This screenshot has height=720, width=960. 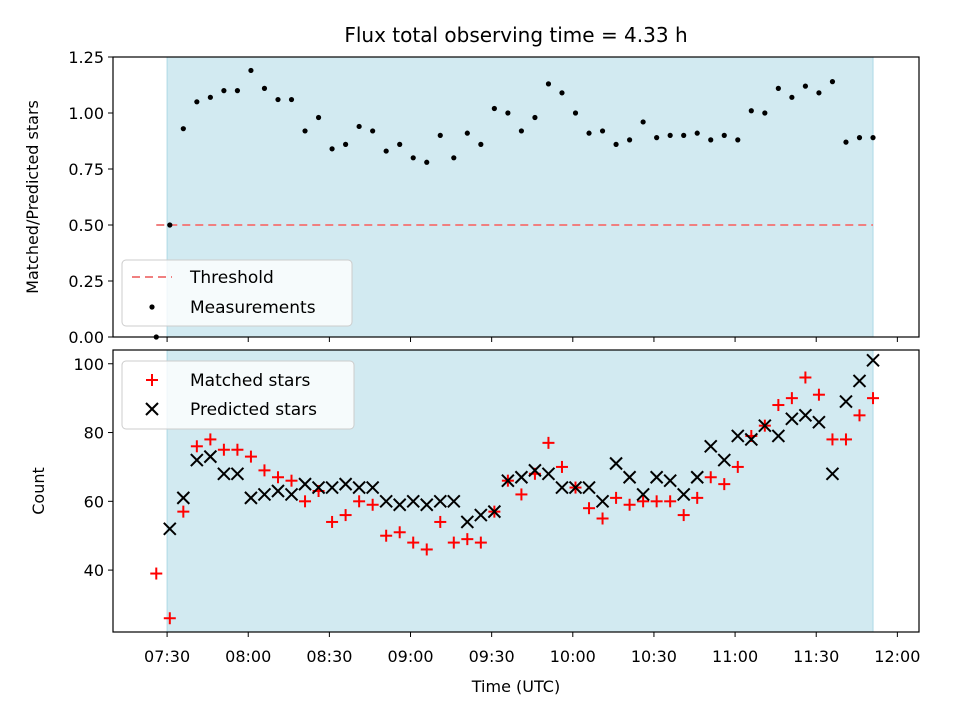 What do you see at coordinates (86, 169) in the screenshot?
I see `ratio-y-tick-label: 0.75` at bounding box center [86, 169].